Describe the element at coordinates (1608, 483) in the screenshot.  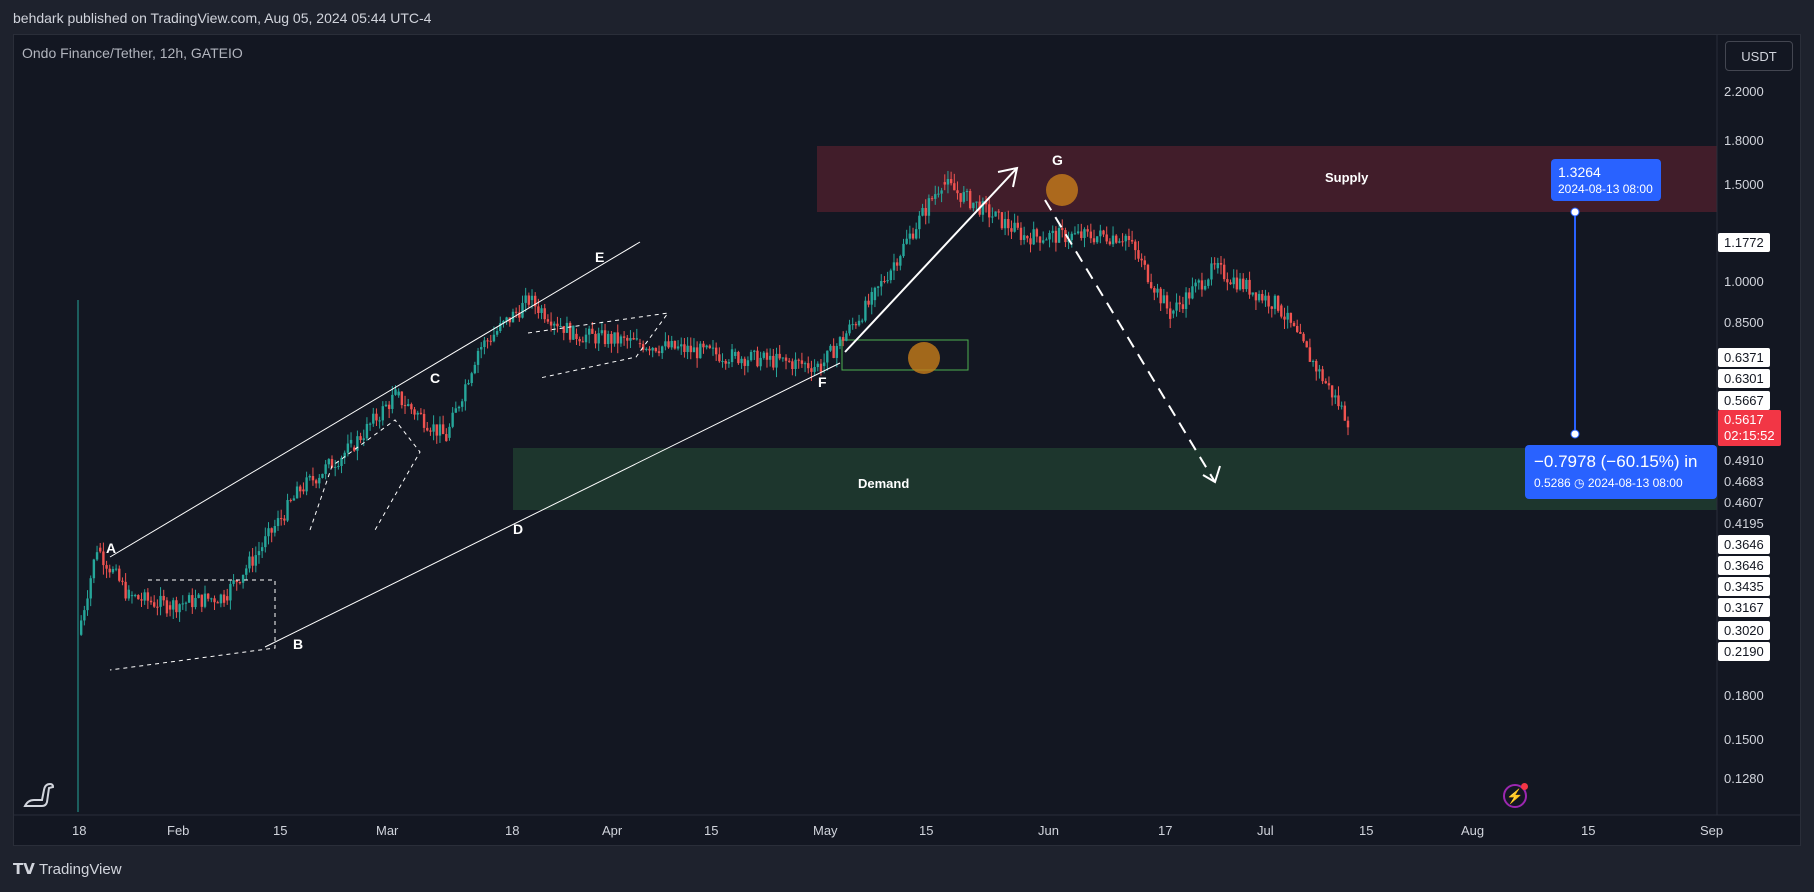
I see `measure-target: 0.5286 ◷ 2024-08-13 08:00` at that location.